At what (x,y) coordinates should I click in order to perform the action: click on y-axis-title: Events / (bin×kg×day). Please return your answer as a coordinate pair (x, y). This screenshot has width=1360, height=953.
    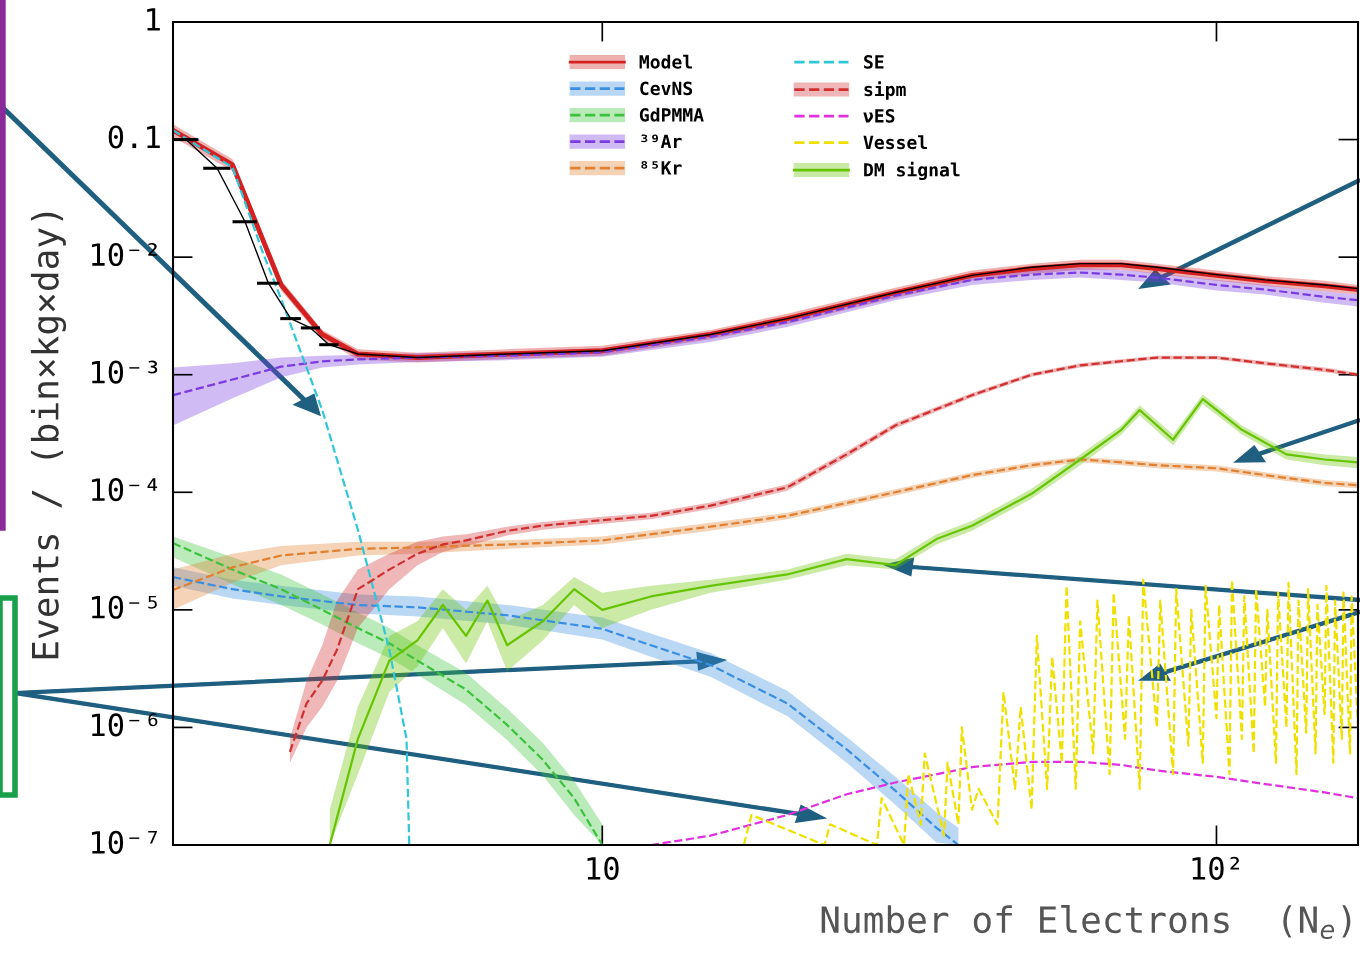
    Looking at the image, I should click on (48, 435).